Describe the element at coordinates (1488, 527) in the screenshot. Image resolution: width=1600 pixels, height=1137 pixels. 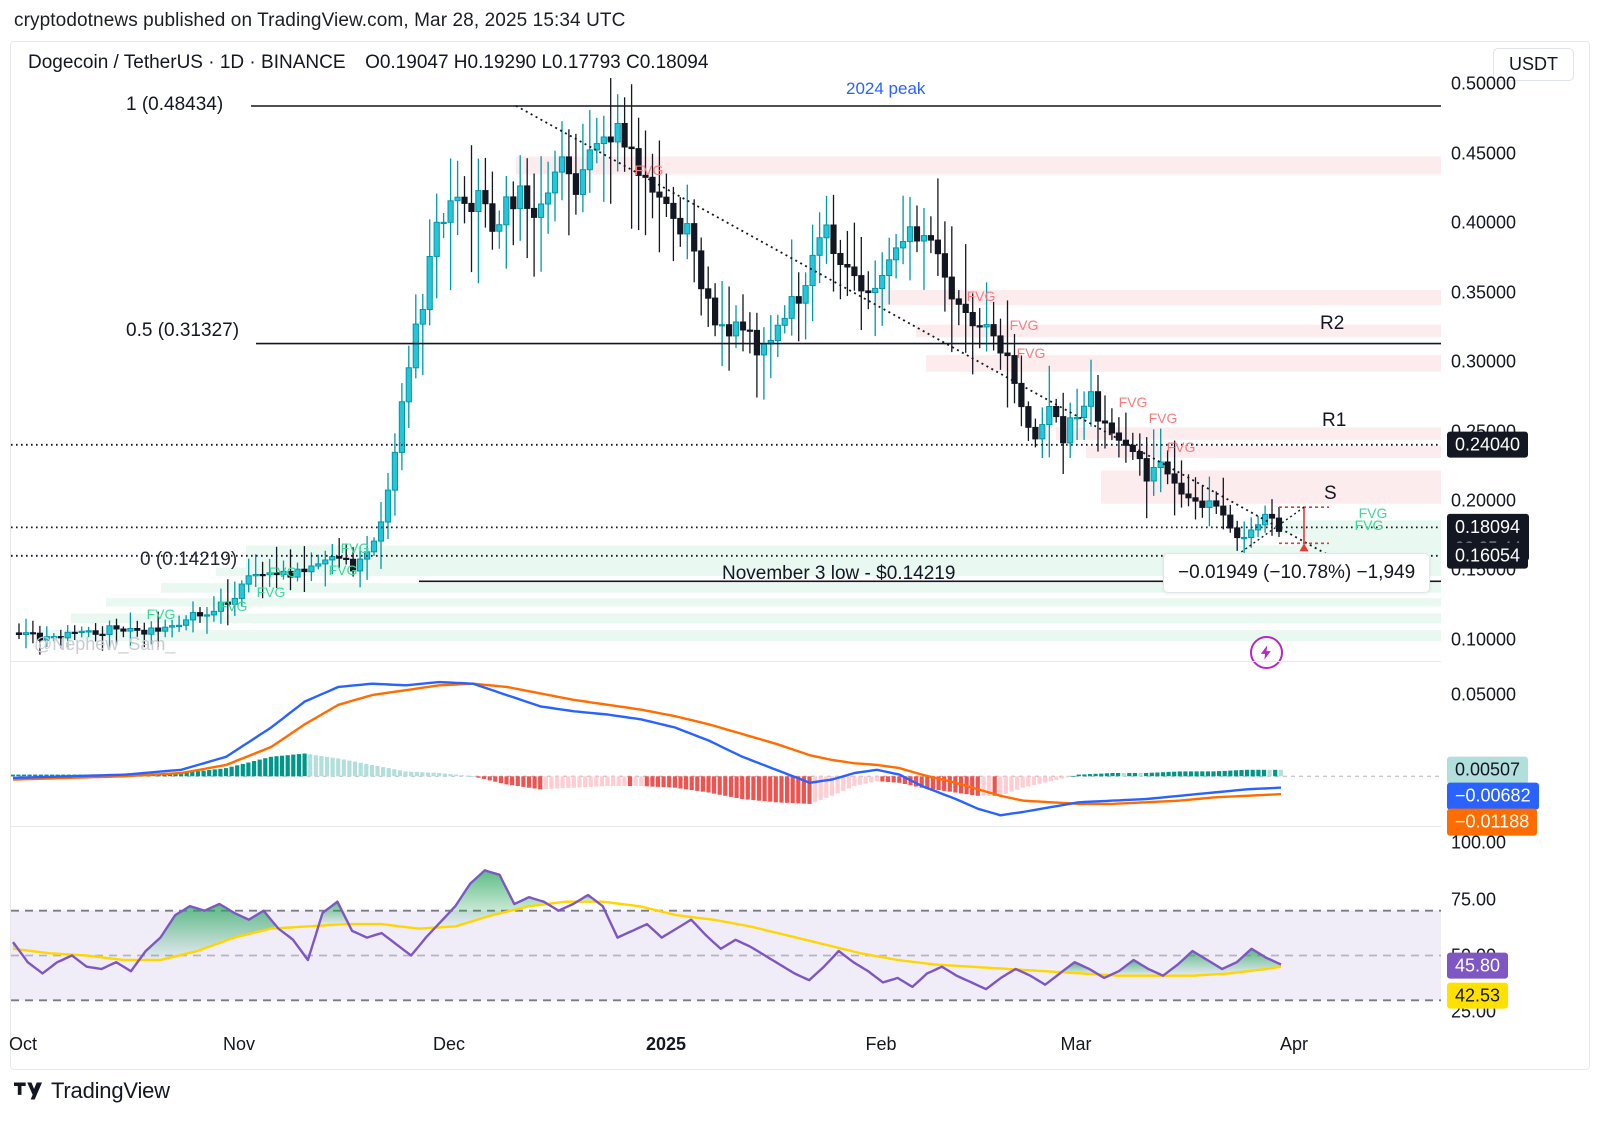
I see `last-price-tag-value: 0.18094` at that location.